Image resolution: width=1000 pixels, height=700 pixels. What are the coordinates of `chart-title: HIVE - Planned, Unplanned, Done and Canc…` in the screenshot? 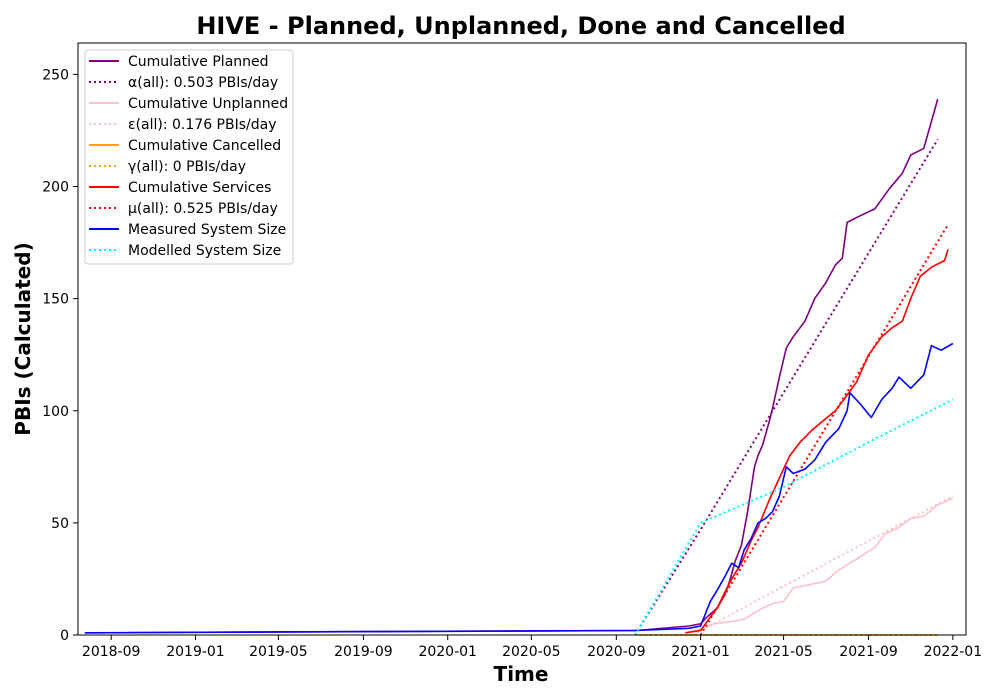 It's located at (520, 26).